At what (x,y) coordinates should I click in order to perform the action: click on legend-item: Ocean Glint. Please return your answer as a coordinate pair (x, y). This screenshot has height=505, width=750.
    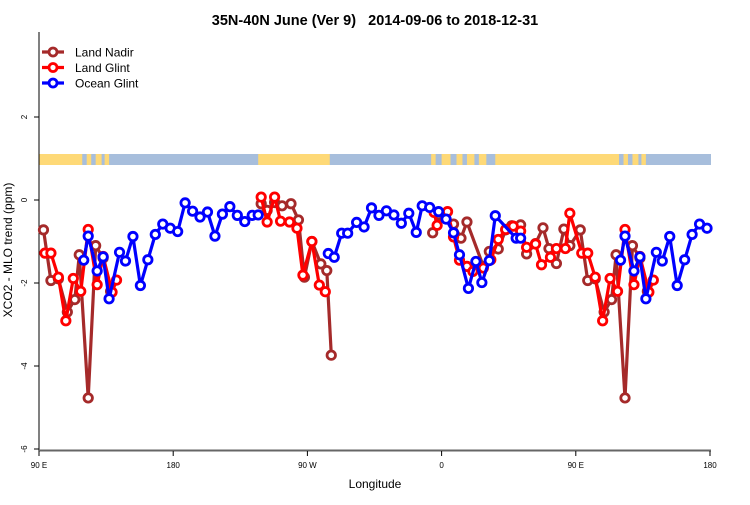
    Looking at the image, I should click on (90, 84).